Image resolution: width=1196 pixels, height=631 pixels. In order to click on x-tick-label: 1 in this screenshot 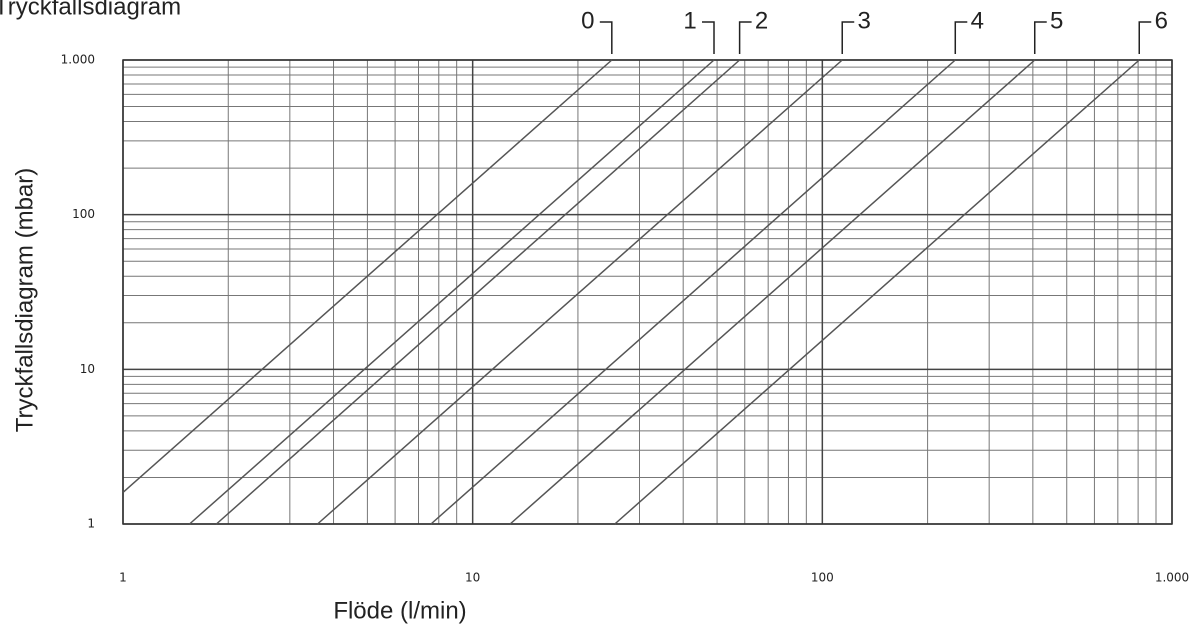, I will do `click(123, 578)`.